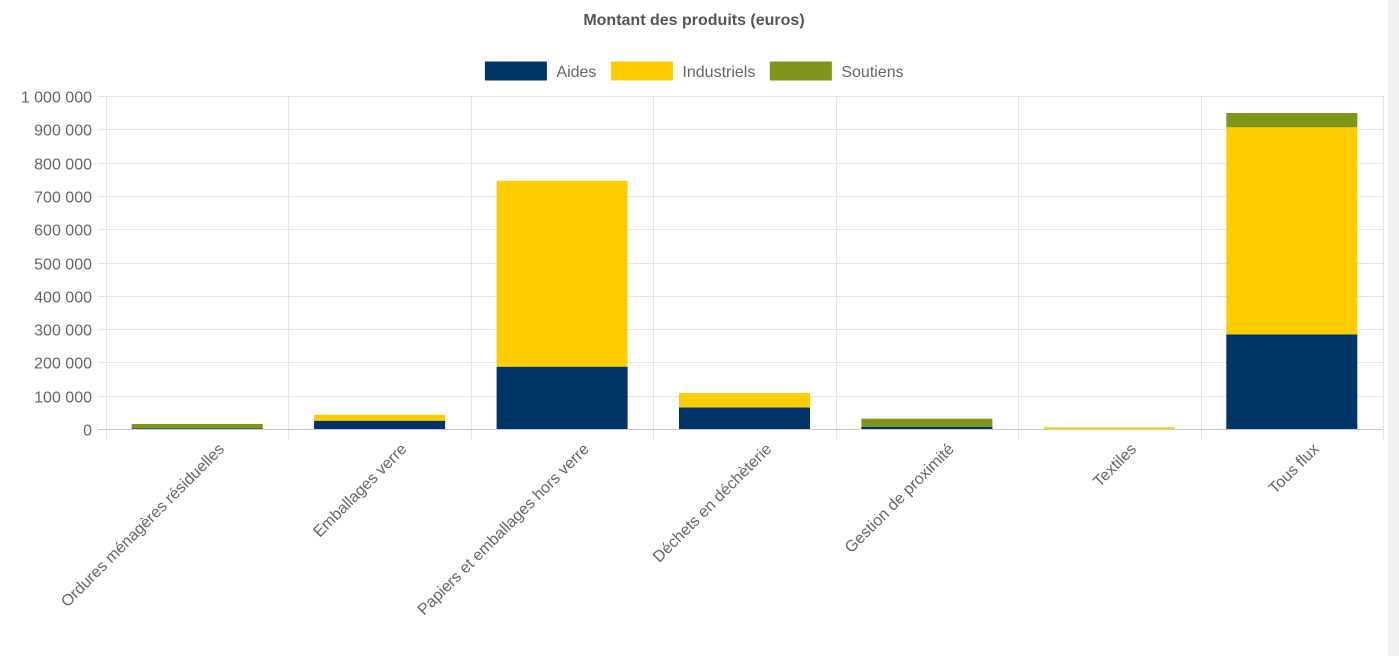  I want to click on bar-aides-papiers-et-emballages-hors-verre, so click(562, 397).